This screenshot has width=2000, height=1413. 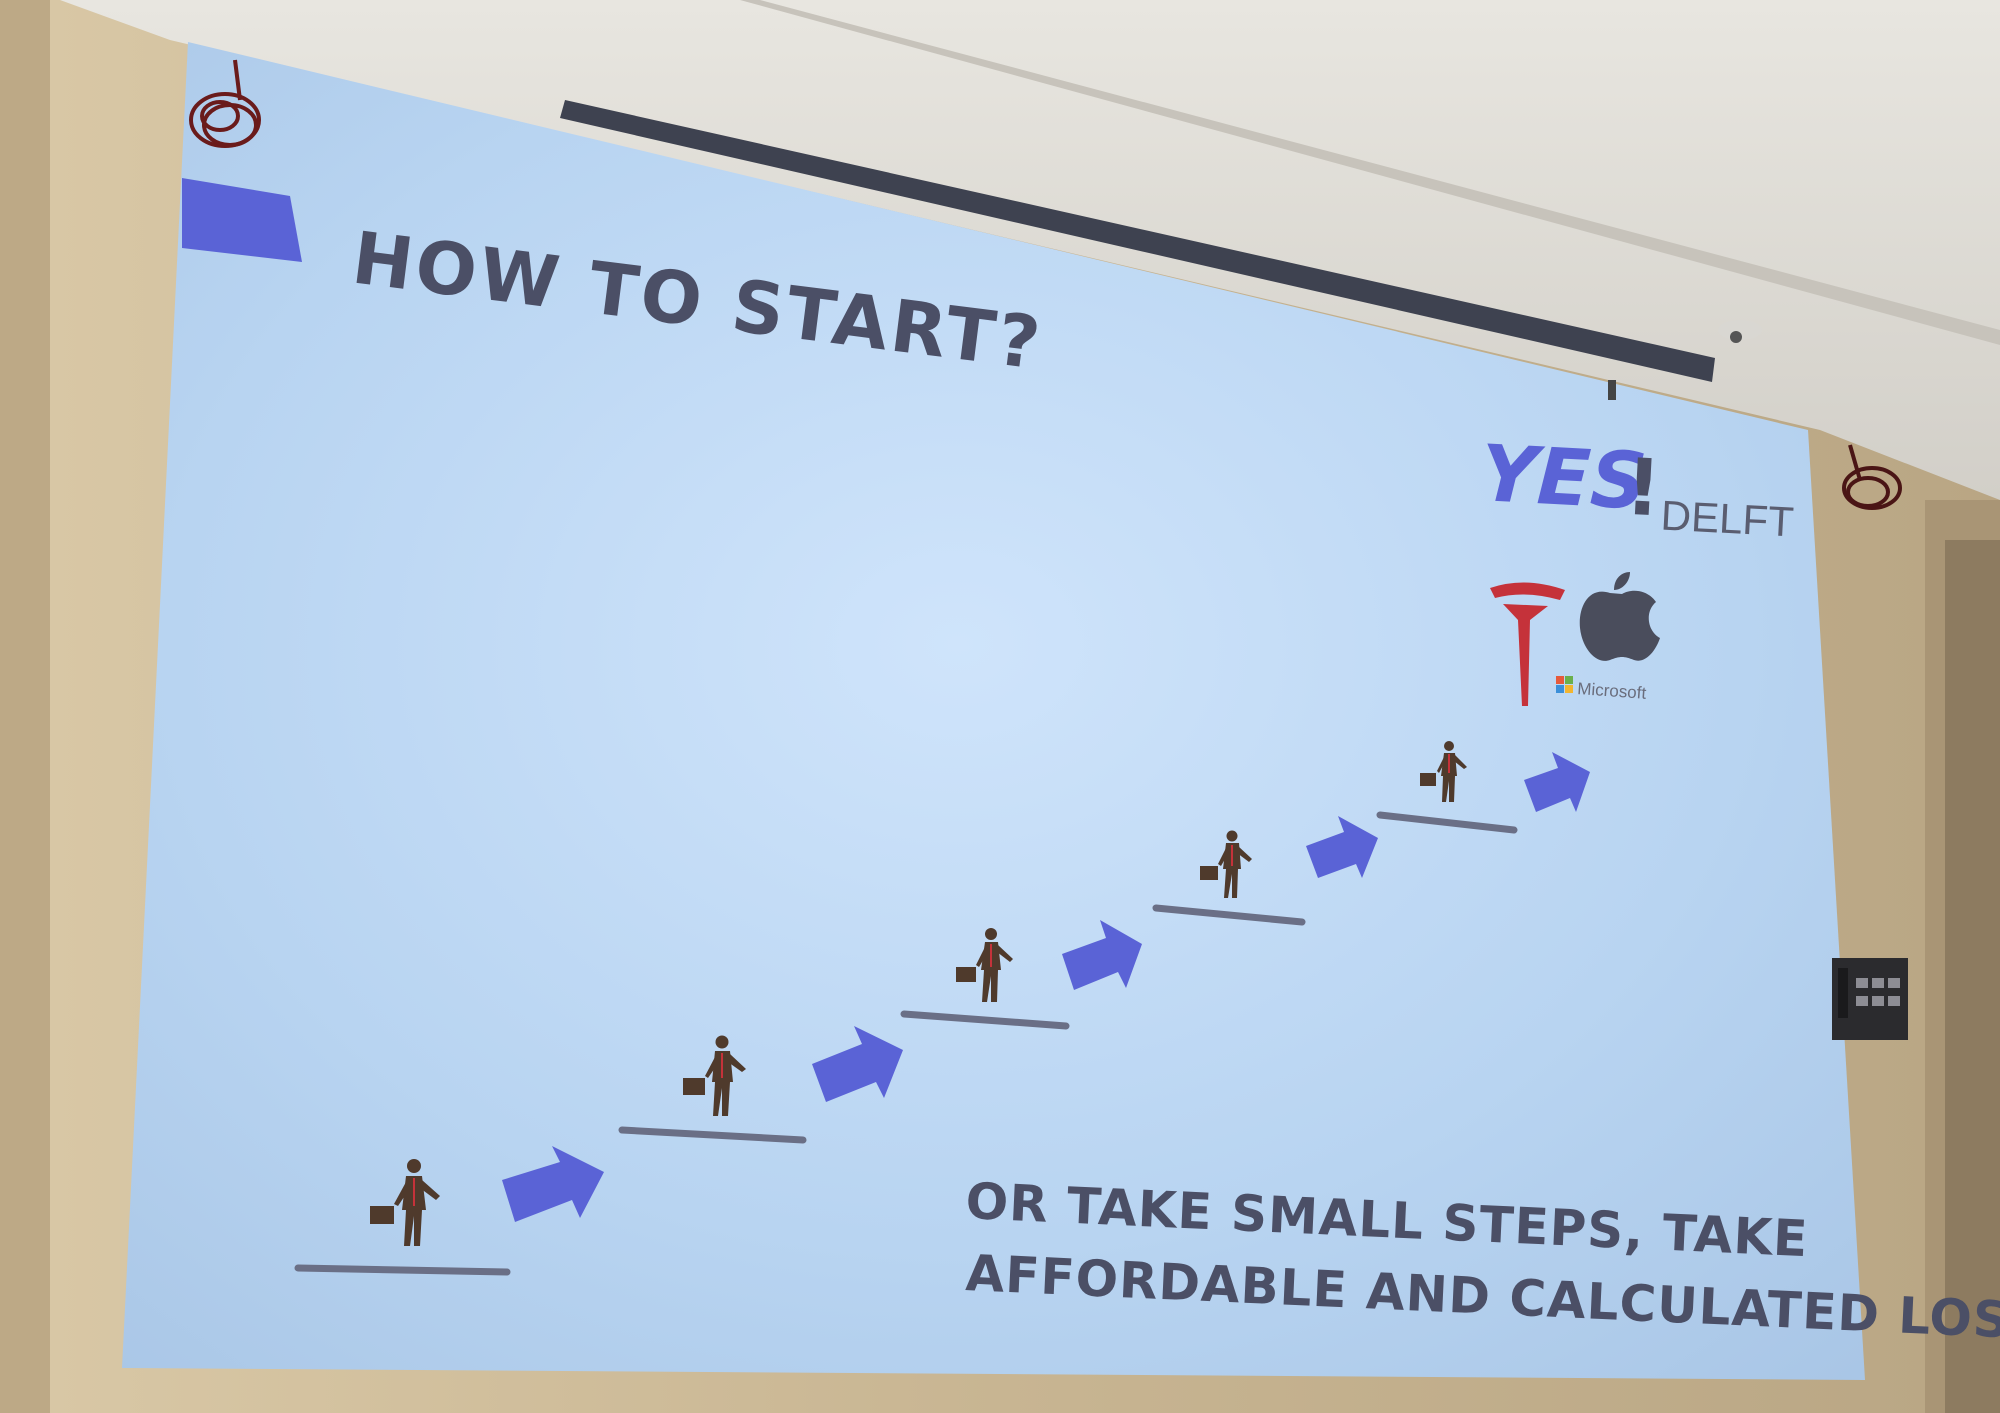 What do you see at coordinates (1527, 644) in the screenshot?
I see `tesla-logo-icon` at bounding box center [1527, 644].